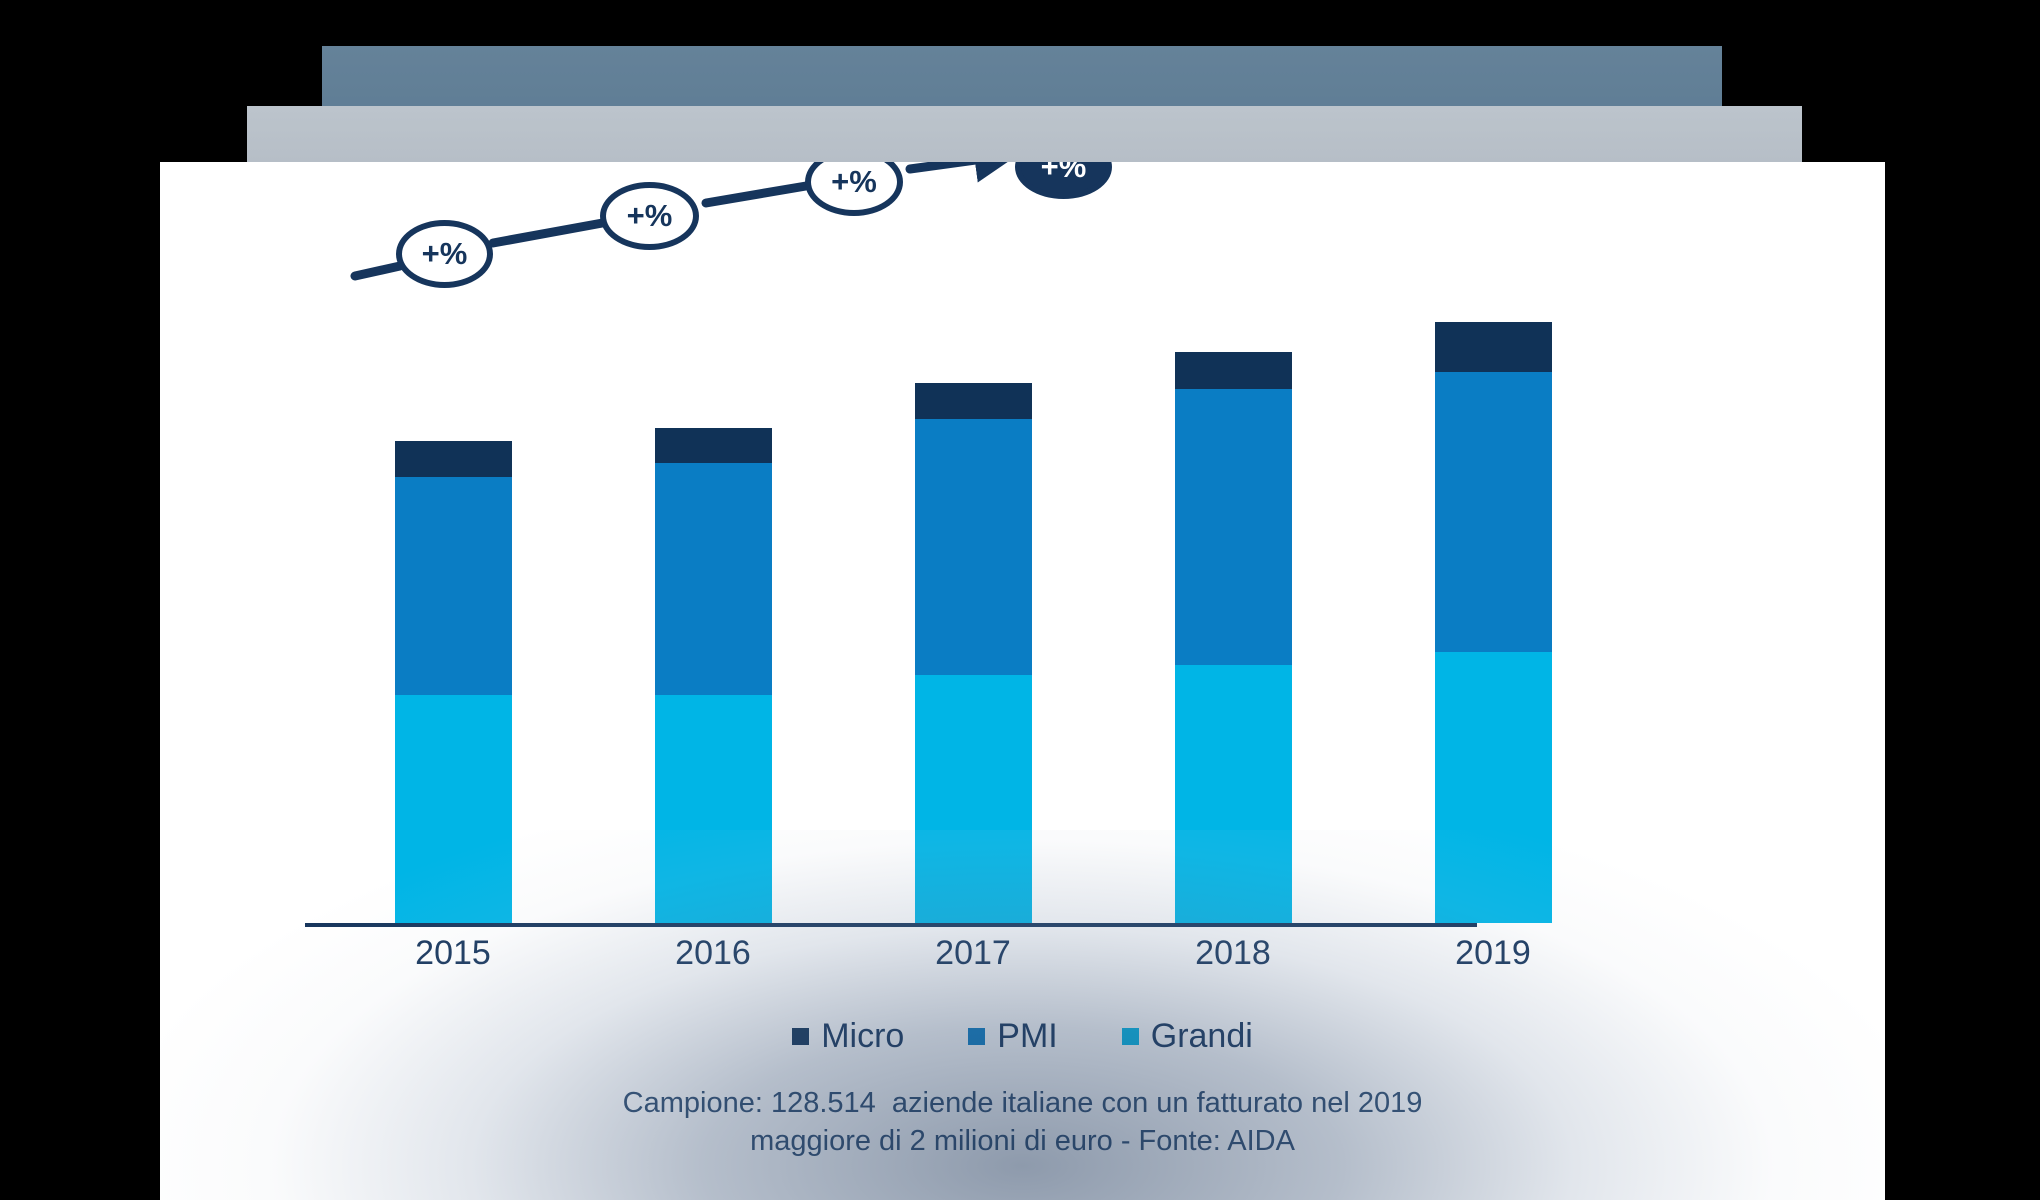  What do you see at coordinates (1233, 527) in the screenshot?
I see `bar-segment-pmi-2018` at bounding box center [1233, 527].